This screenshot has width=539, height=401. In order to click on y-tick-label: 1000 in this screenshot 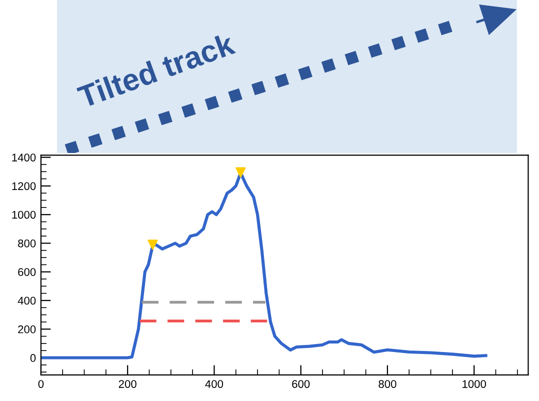, I will do `click(24, 214)`.